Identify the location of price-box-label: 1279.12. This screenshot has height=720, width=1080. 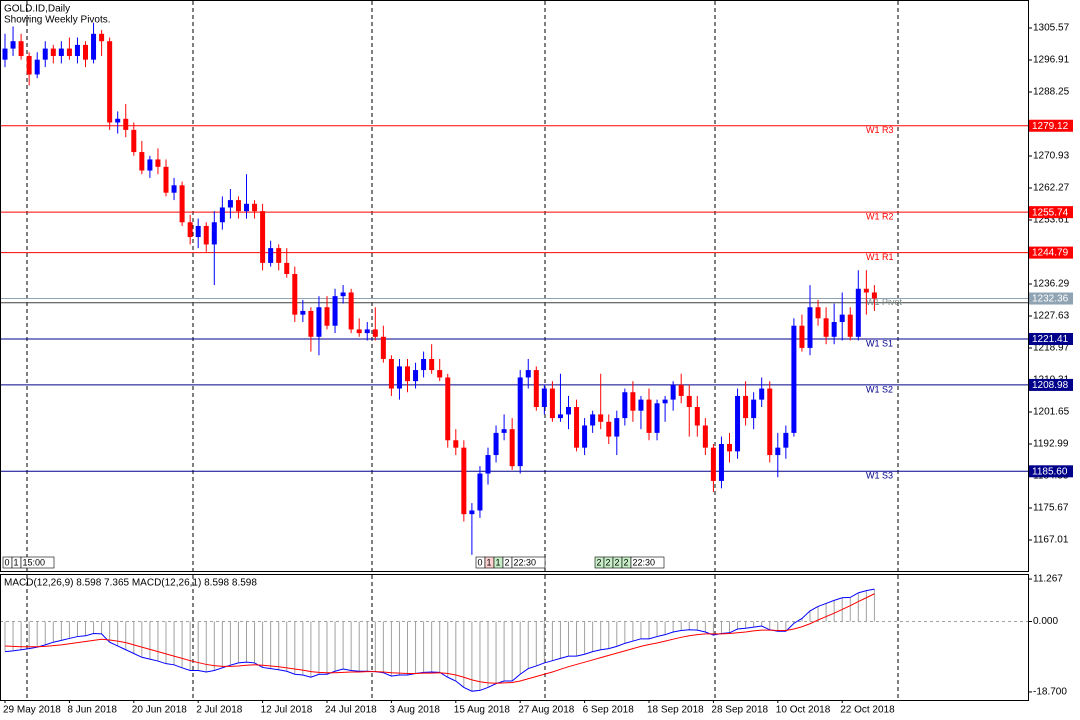
(1050, 126).